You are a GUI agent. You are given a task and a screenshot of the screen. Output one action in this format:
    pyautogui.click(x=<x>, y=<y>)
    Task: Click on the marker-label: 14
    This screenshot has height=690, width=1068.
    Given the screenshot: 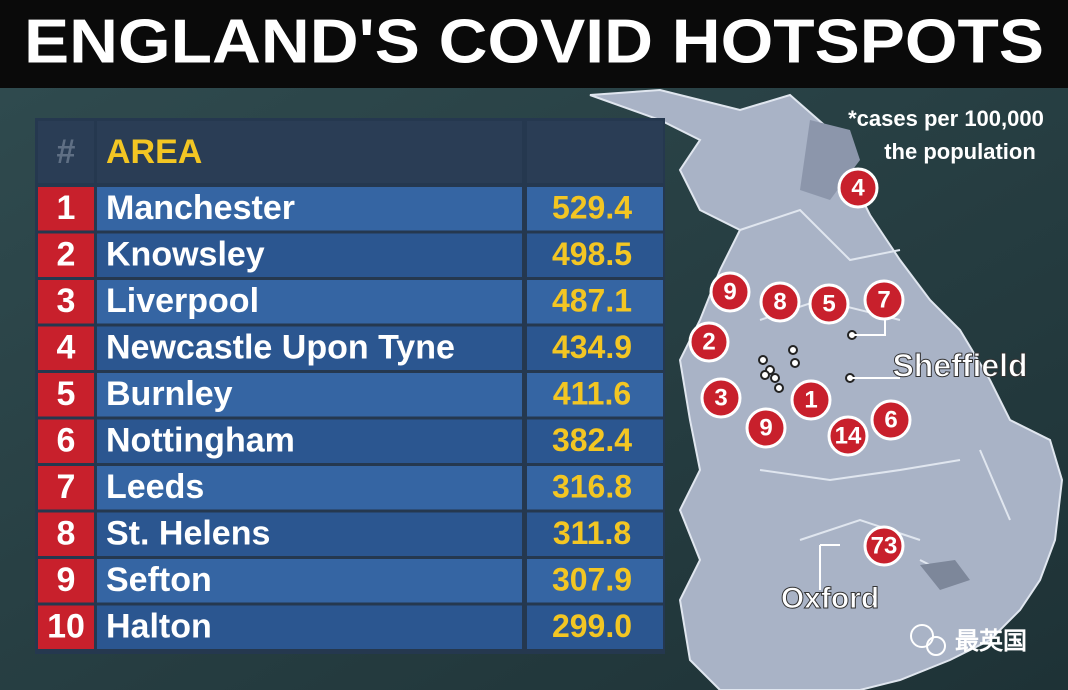 What is the action you would take?
    pyautogui.click(x=848, y=435)
    